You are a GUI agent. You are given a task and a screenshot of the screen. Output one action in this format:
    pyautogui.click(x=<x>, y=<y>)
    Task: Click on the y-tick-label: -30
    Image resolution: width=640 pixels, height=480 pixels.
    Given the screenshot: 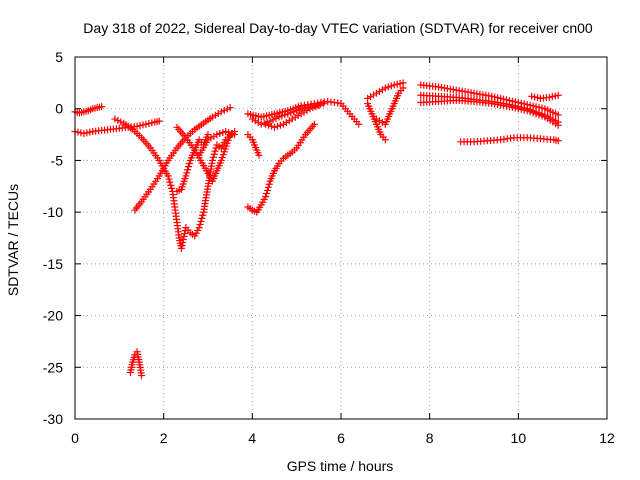 What is the action you would take?
    pyautogui.click(x=53, y=419)
    